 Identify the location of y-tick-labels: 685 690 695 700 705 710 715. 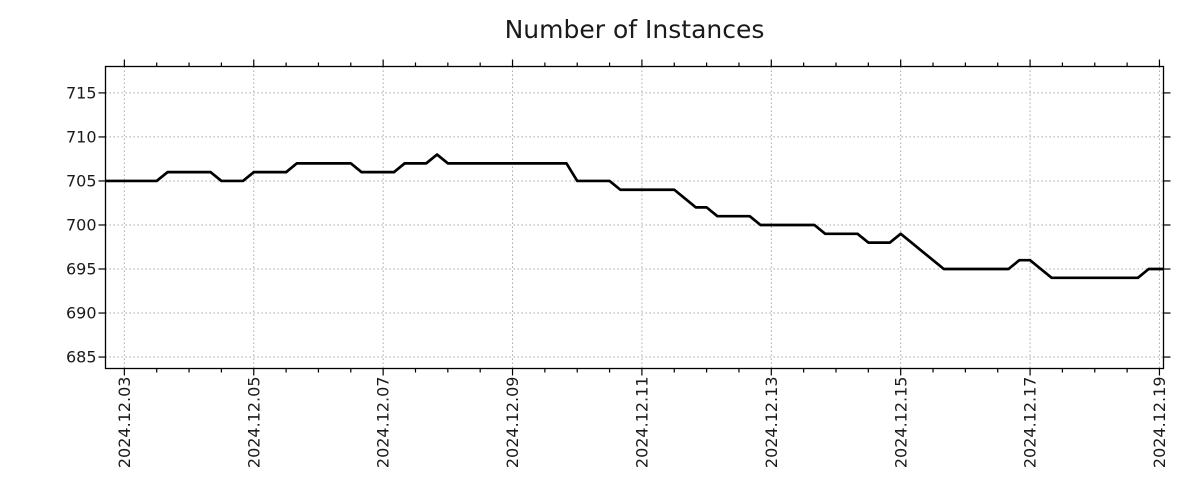
(81, 225).